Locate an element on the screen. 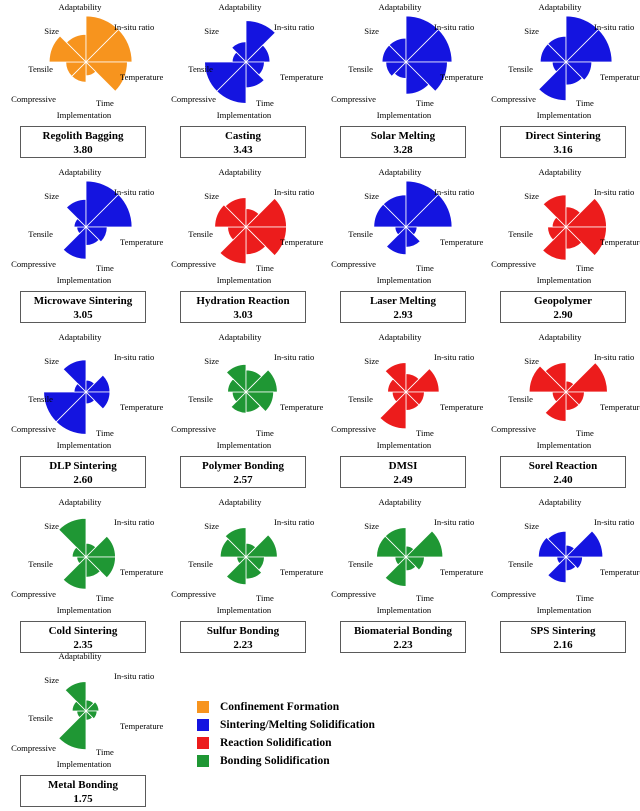 This screenshot has height=811, width=640. method-score: 2.57 is located at coordinates (243, 480).